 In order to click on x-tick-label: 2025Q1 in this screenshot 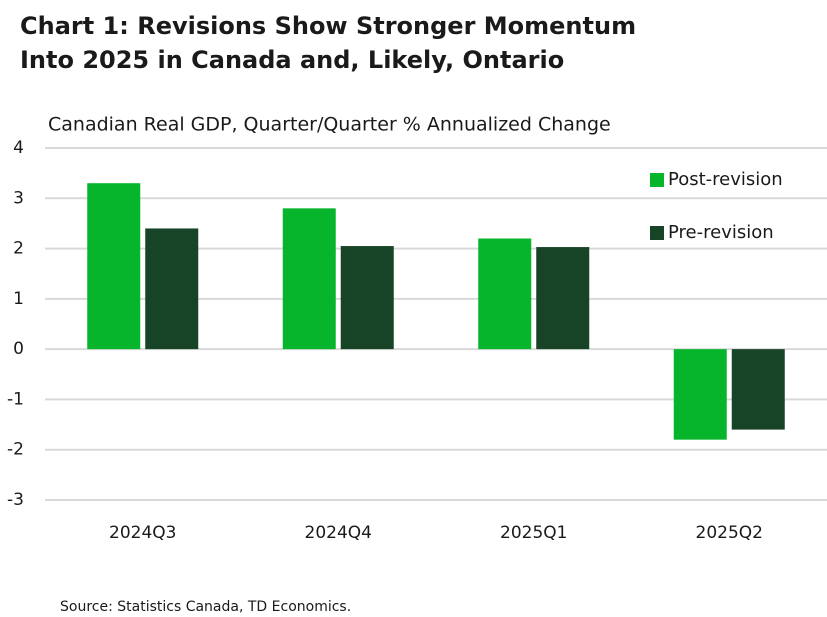, I will do `click(533, 533)`.